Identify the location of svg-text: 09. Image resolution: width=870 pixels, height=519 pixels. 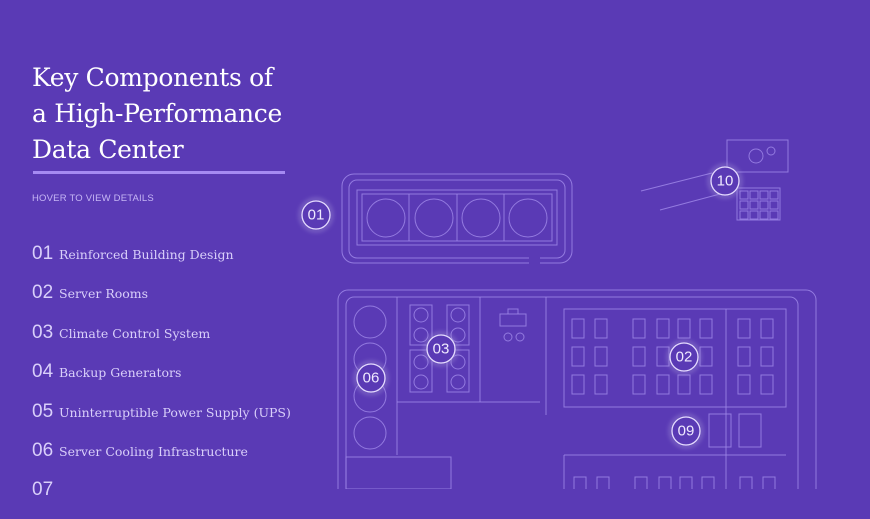
(686, 431).